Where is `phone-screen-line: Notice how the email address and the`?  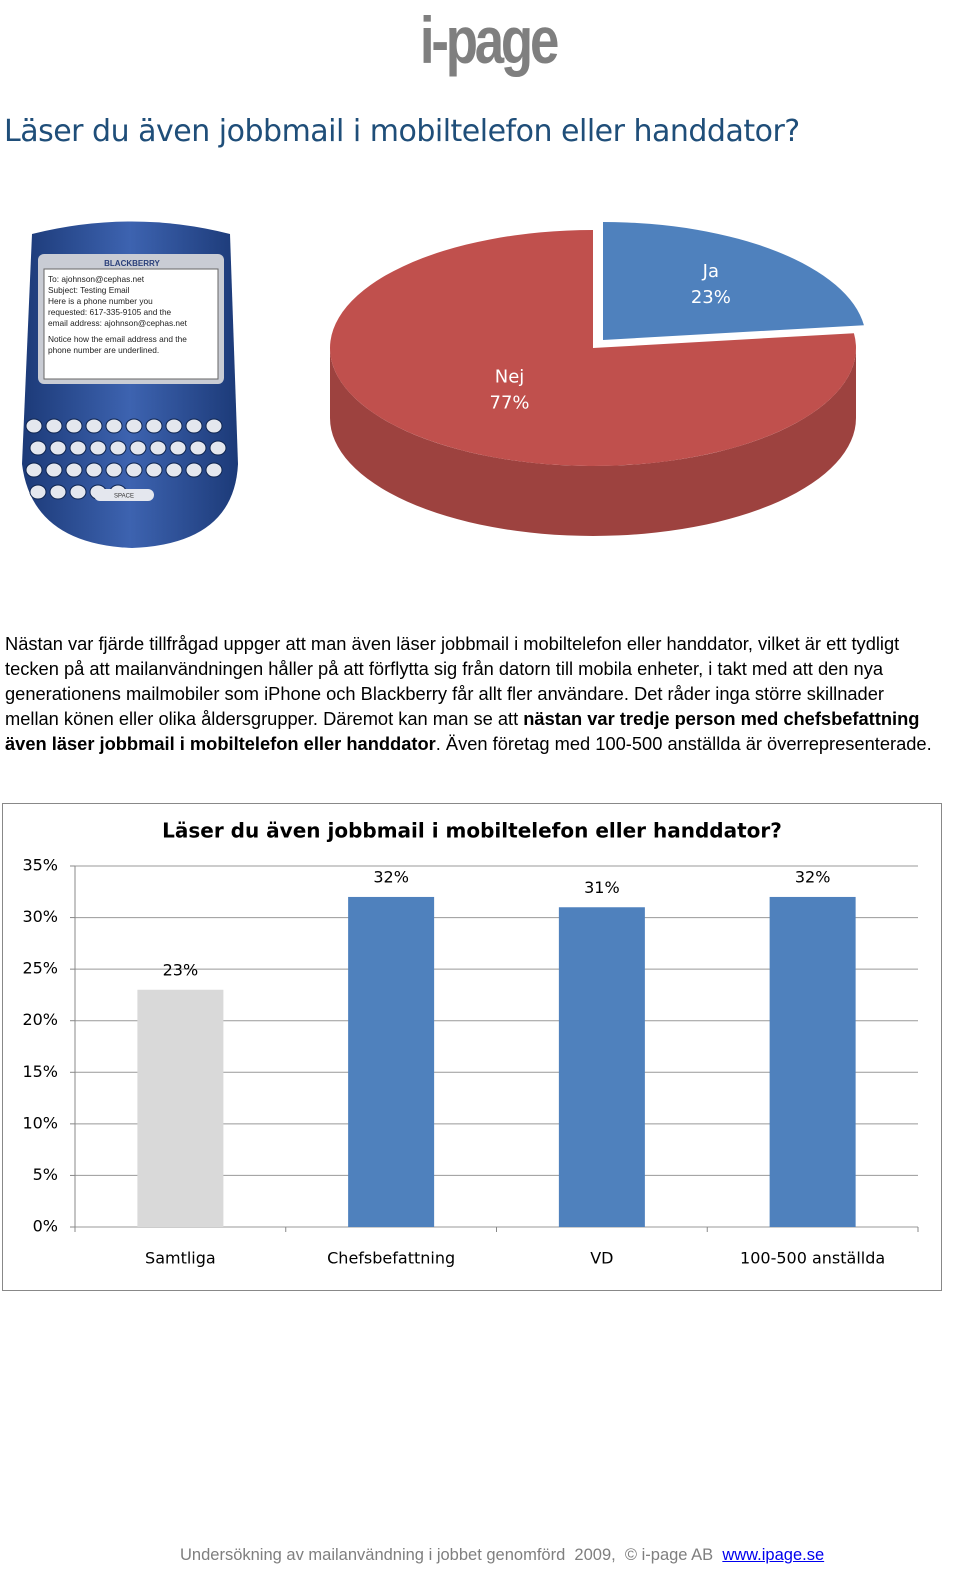 phone-screen-line: Notice how the email address and the is located at coordinates (117, 339).